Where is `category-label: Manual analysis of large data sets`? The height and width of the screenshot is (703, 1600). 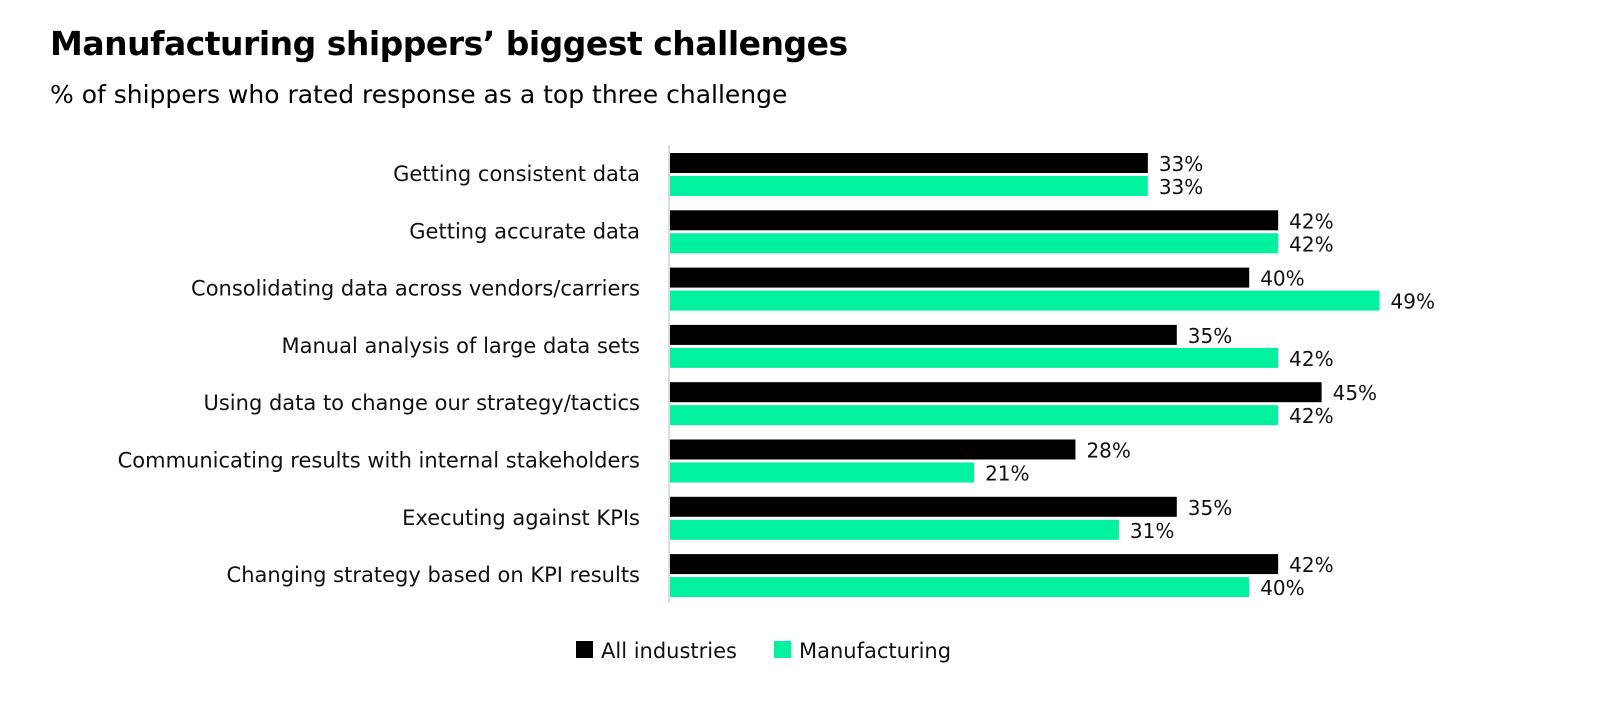 category-label: Manual analysis of large data sets is located at coordinates (460, 346).